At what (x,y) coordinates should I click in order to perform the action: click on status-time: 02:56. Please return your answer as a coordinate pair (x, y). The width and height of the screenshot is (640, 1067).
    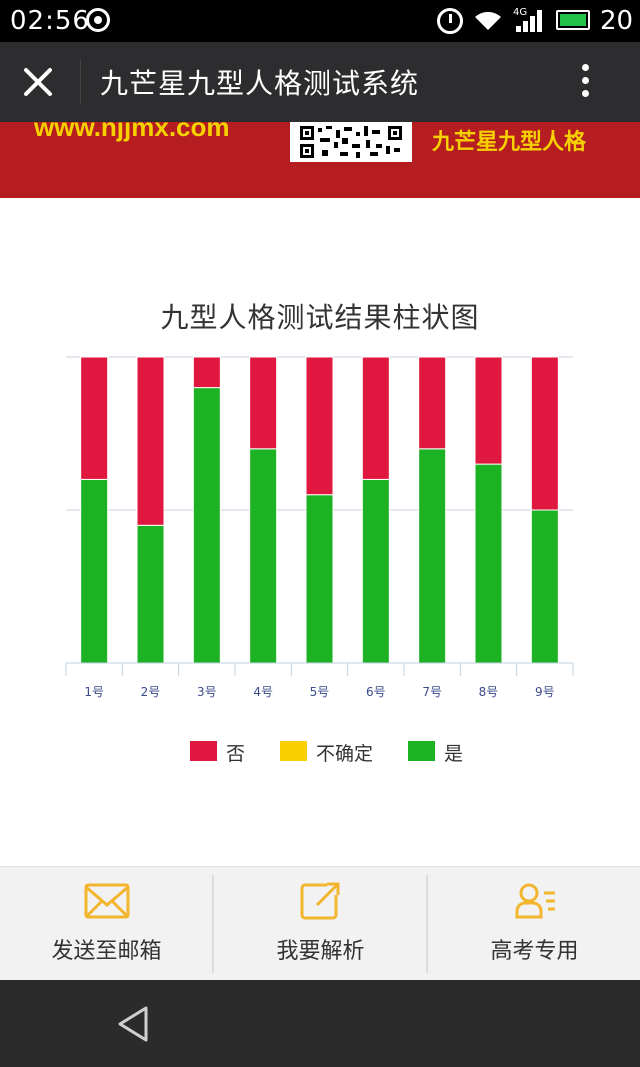
    Looking at the image, I should click on (50, 21).